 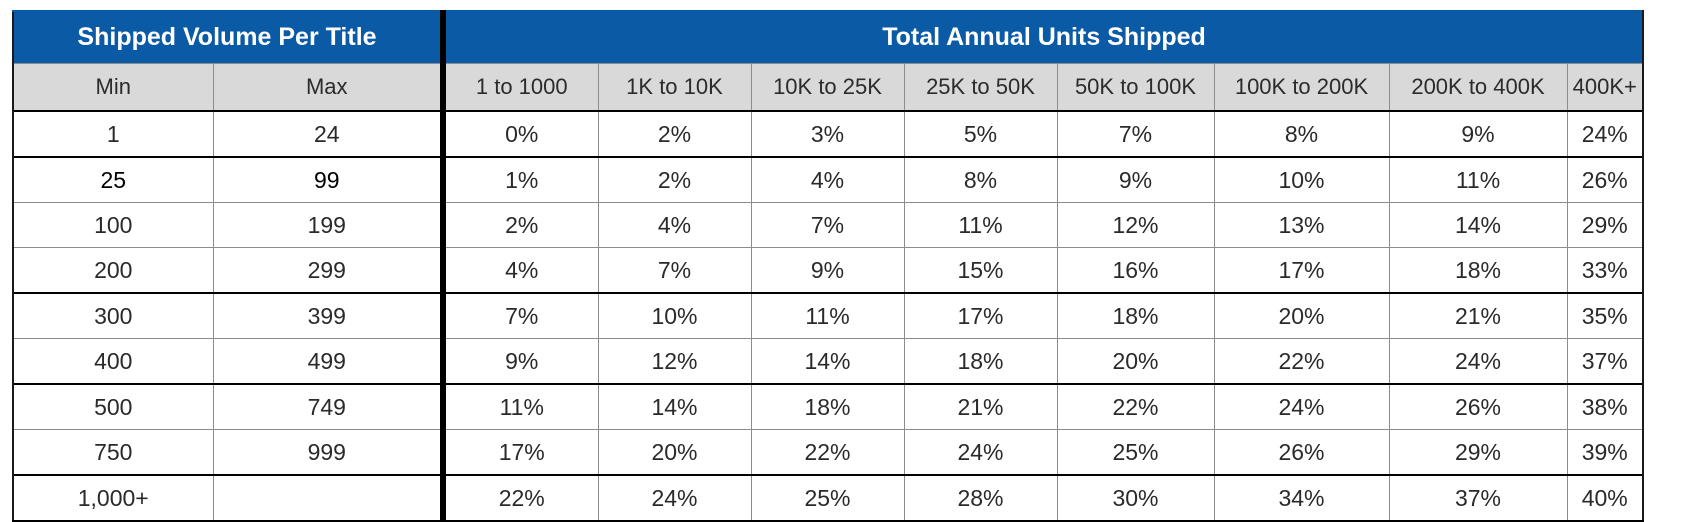 What do you see at coordinates (112, 179) in the screenshot?
I see `min-cell: 25` at bounding box center [112, 179].